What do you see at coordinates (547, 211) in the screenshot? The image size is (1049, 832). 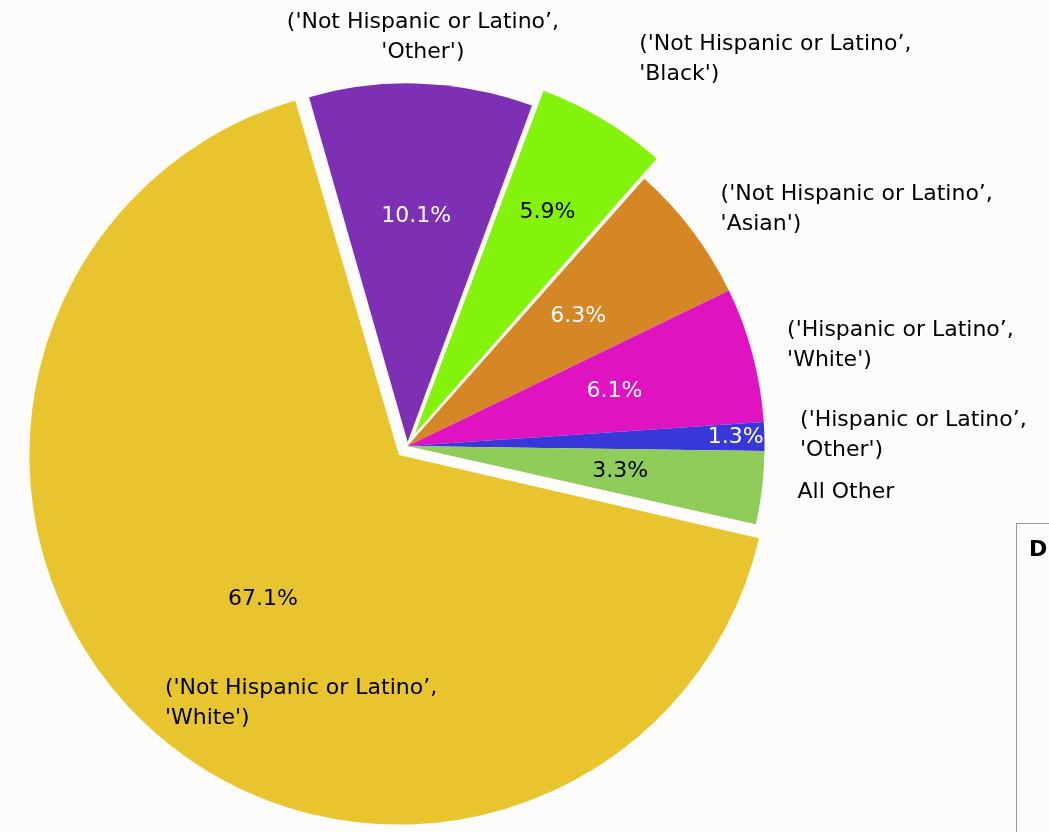 I see `data-label: 5.9%` at bounding box center [547, 211].